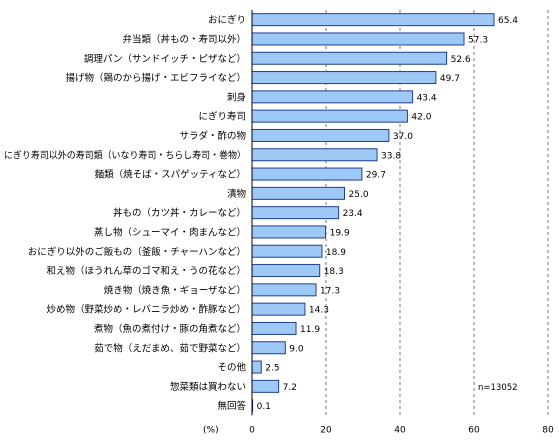 This screenshot has height=445, width=559. I want to click on bar-value-label: 65.4, so click(508, 21).